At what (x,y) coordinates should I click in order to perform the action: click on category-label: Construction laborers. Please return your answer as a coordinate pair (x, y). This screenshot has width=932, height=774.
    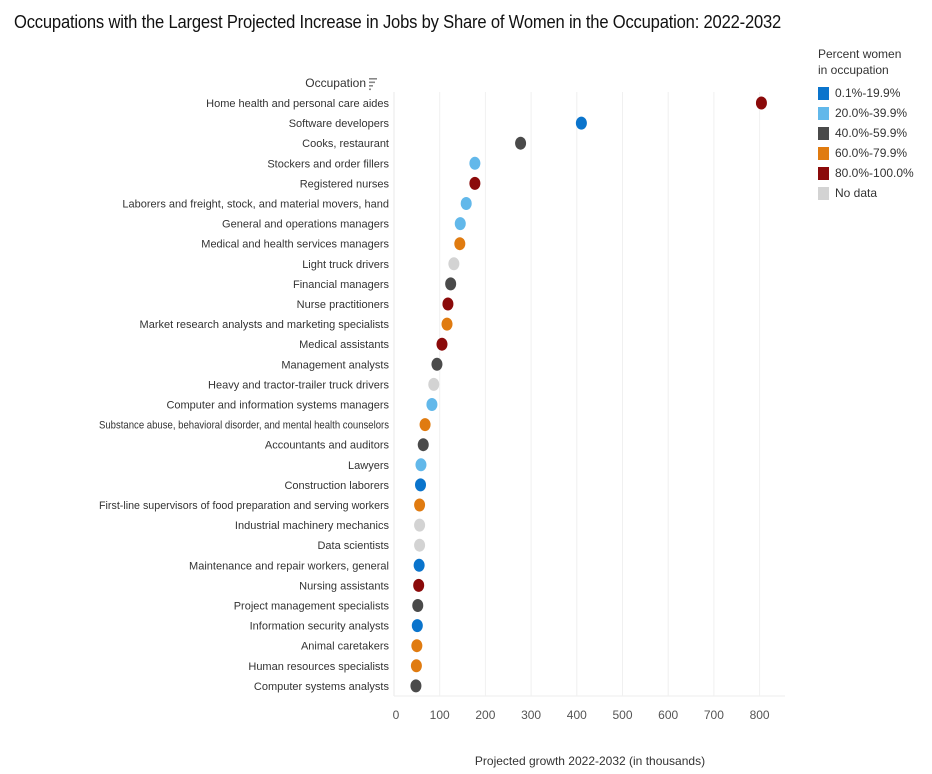
    Looking at the image, I should click on (336, 486).